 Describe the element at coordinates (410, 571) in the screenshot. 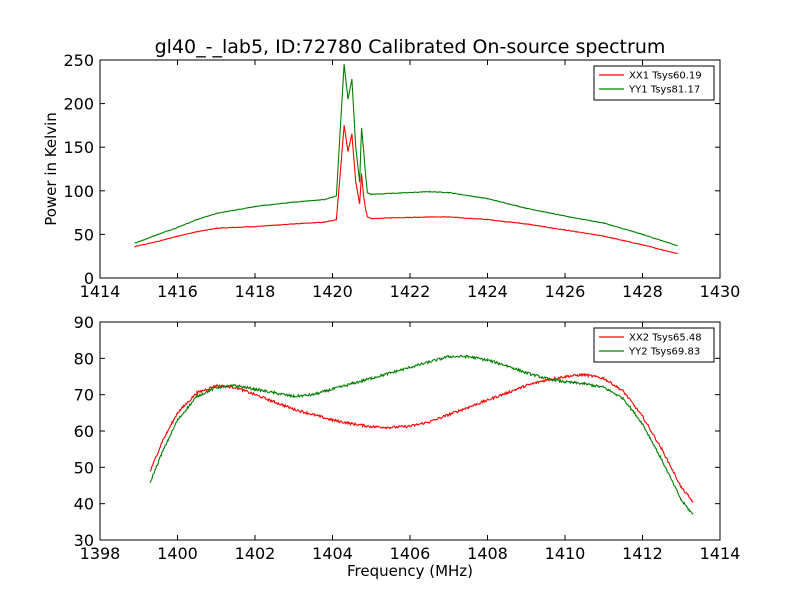

I see `x-axis-label: Frequency (MHz)` at that location.